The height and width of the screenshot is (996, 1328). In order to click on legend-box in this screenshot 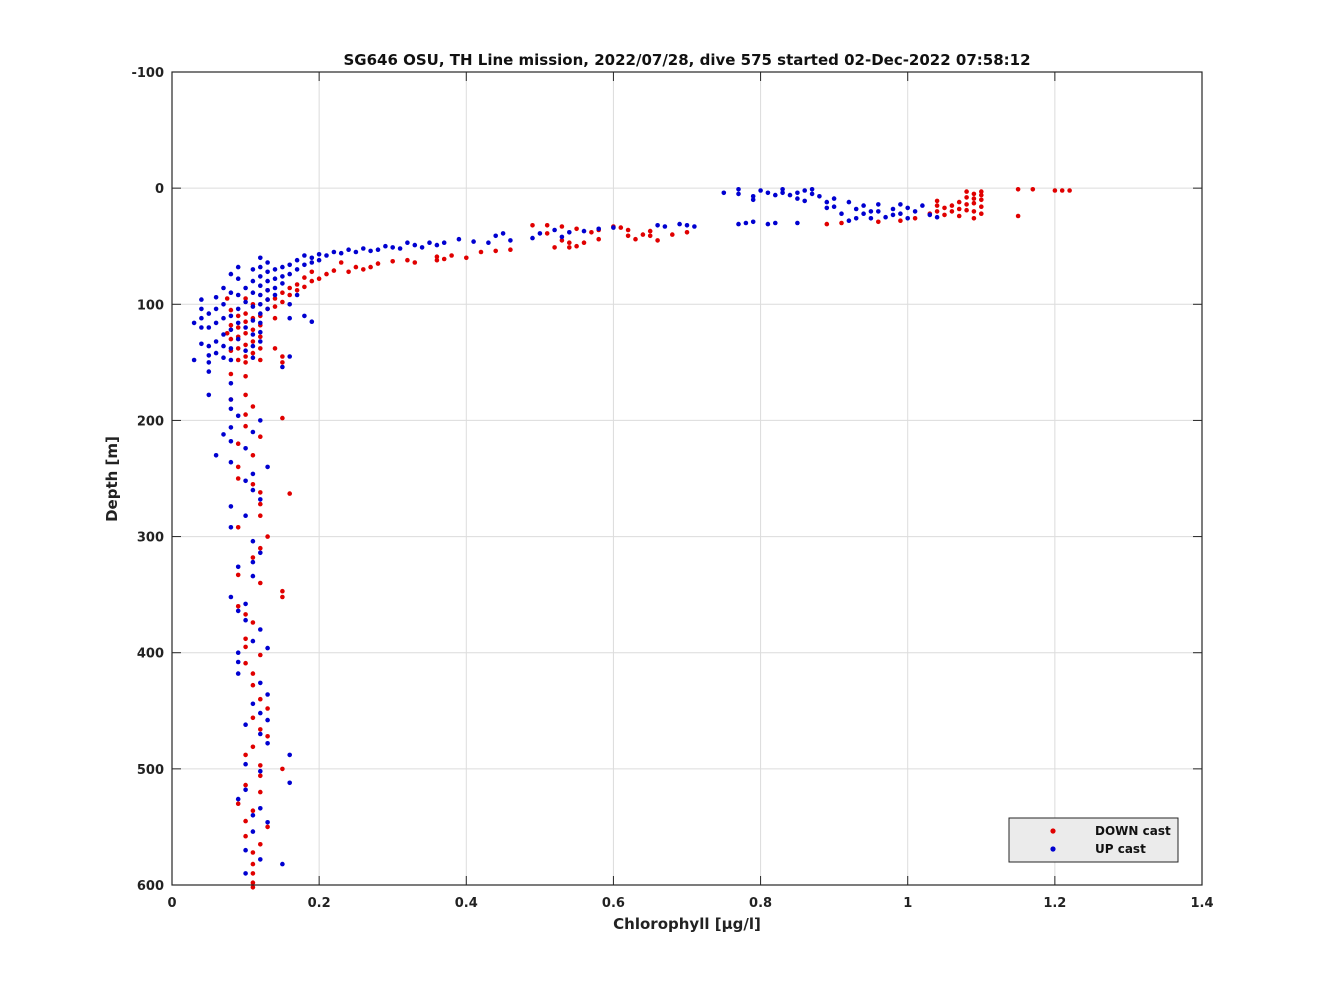, I will do `click(1093, 840)`.